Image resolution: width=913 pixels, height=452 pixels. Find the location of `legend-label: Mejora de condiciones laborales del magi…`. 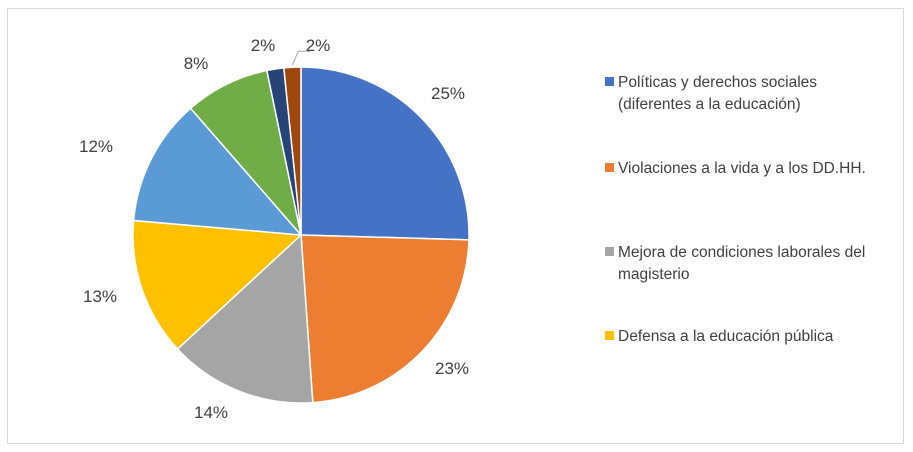

legend-label: Mejora de condiciones laborales del magi… is located at coordinates (742, 263).